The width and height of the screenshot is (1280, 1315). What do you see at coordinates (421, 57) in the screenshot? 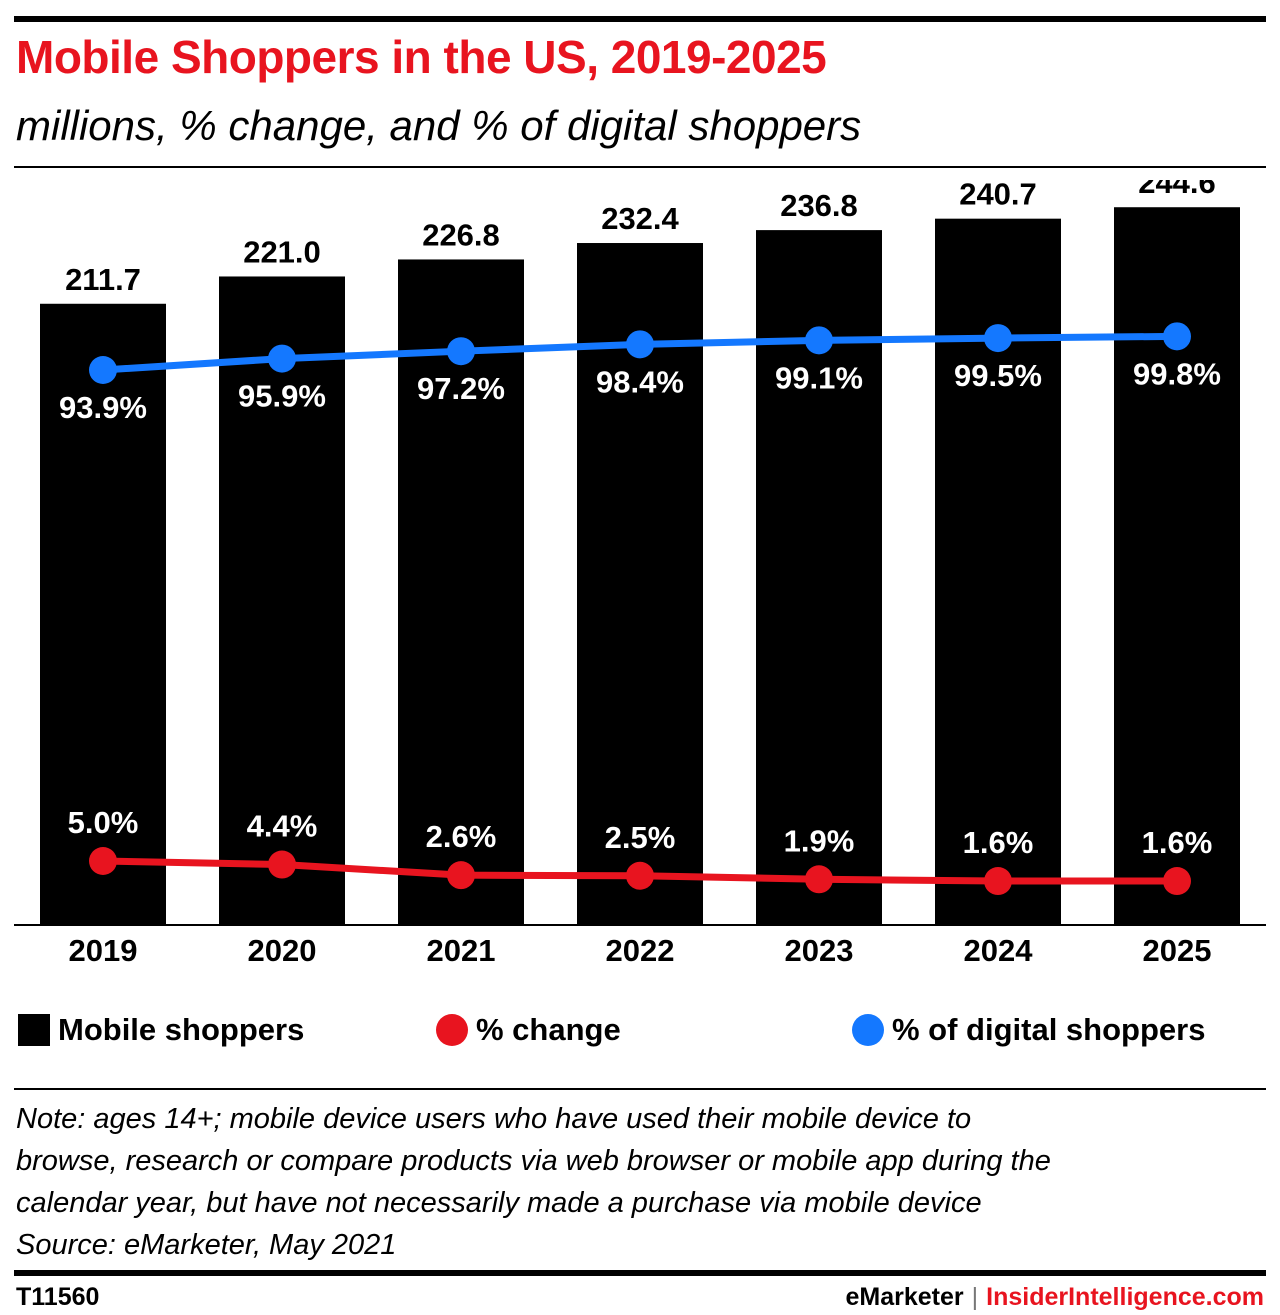
I see `chart-title: Mobile Shoppers in the US, 2019-2025` at bounding box center [421, 57].